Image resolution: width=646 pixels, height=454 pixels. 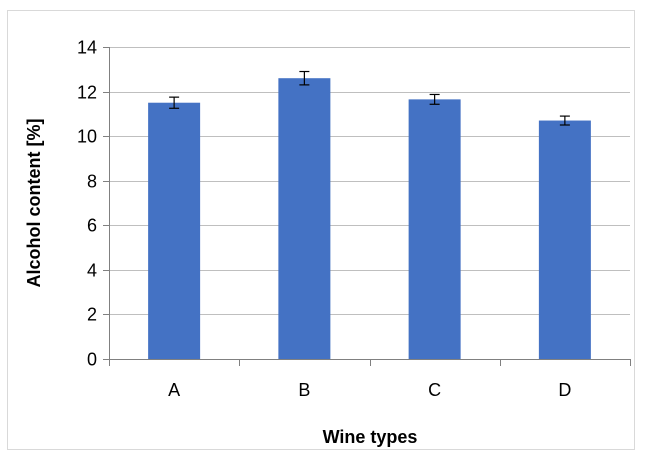 What do you see at coordinates (87, 93) in the screenshot?
I see `y-tick-label: 12` at bounding box center [87, 93].